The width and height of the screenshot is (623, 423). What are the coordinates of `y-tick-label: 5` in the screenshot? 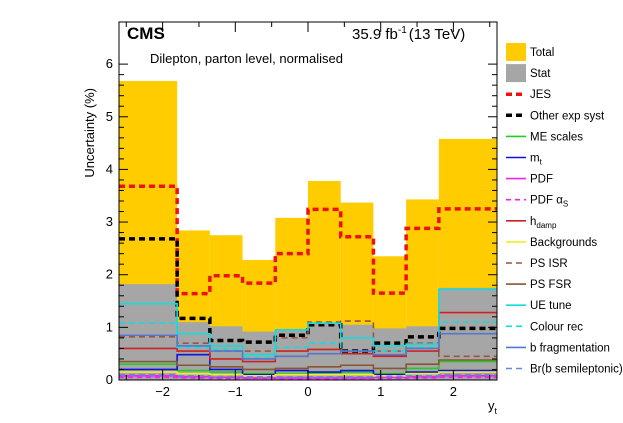 It's located at (109, 116).